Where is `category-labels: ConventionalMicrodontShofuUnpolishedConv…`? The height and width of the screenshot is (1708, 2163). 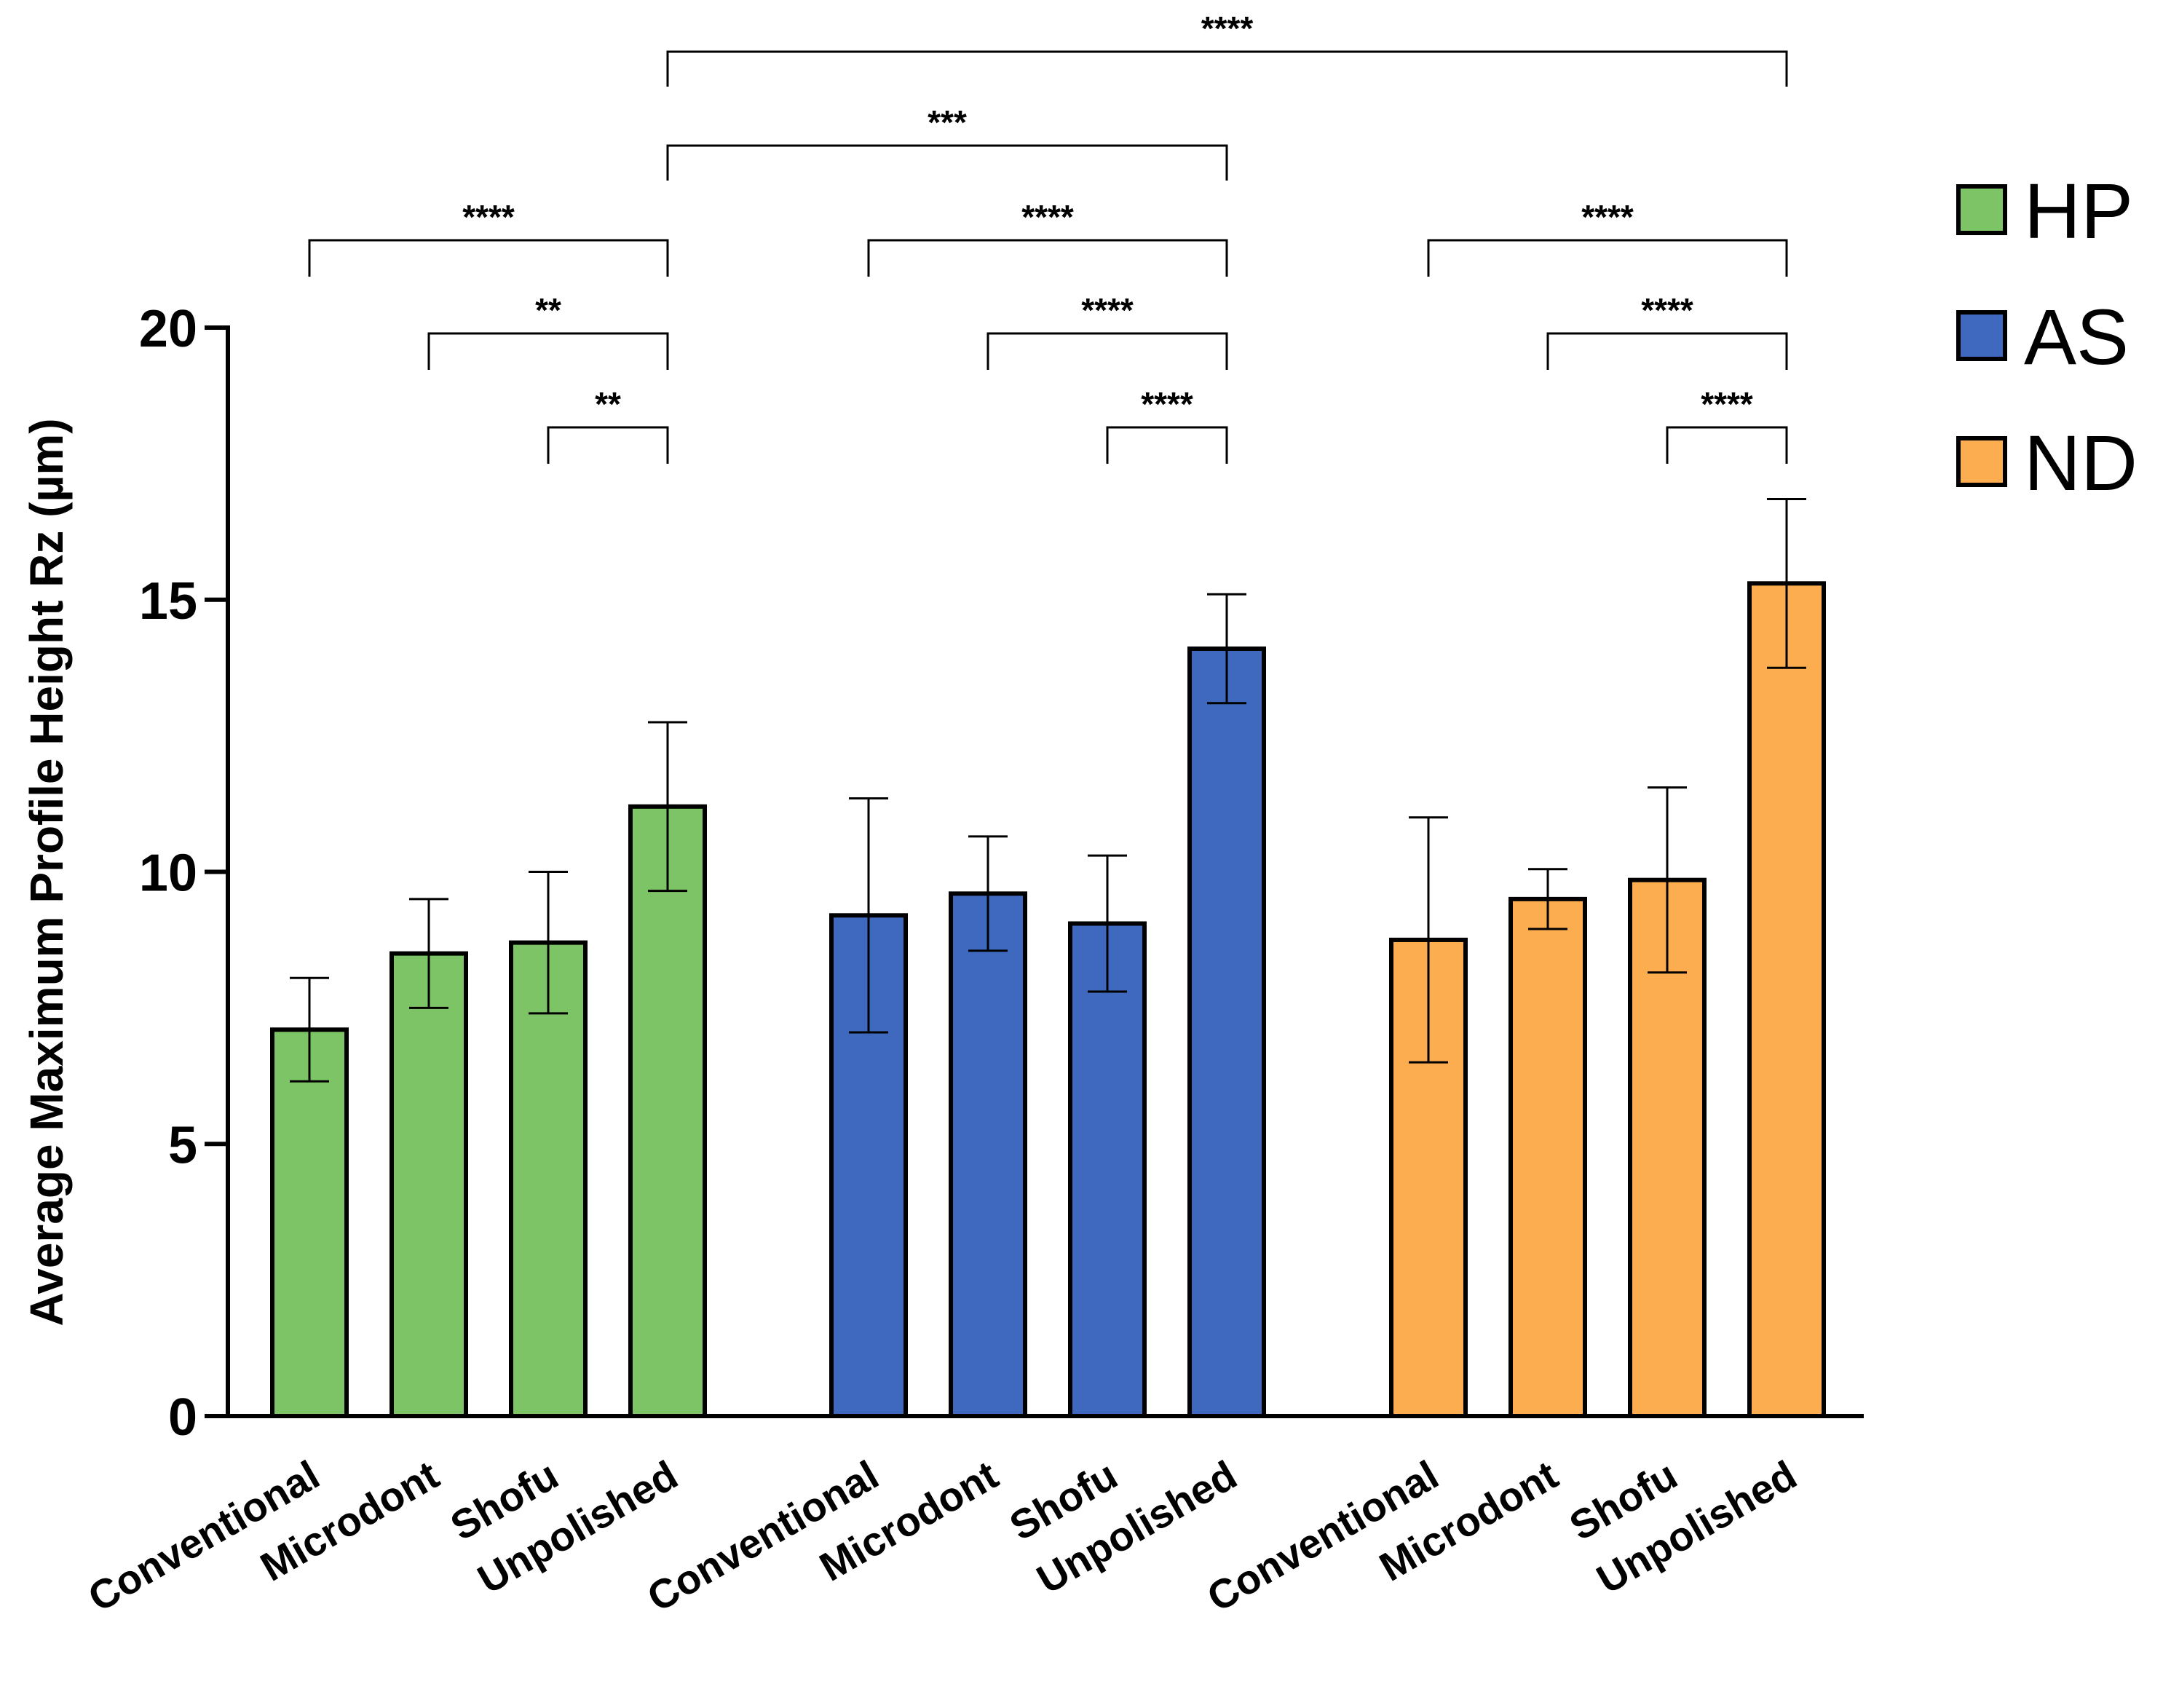 category-labels: ConventionalMicrodontShofuUnpolishedConv… is located at coordinates (942, 1536).